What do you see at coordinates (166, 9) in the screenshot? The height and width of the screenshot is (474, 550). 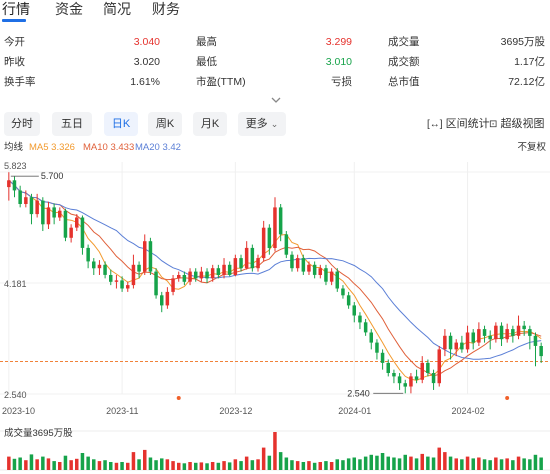 I see `tab-finance: 财务` at bounding box center [166, 9].